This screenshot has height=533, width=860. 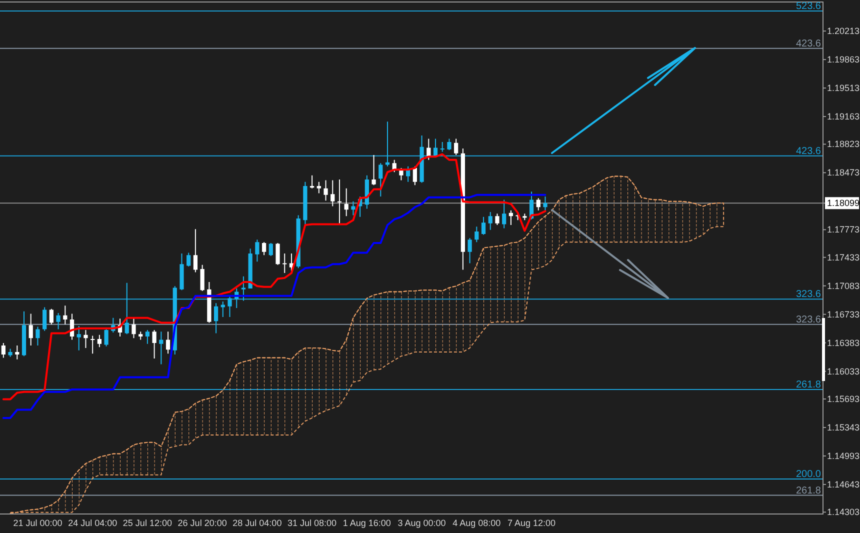 I want to click on y-tick-label: 1.17773, so click(x=843, y=229).